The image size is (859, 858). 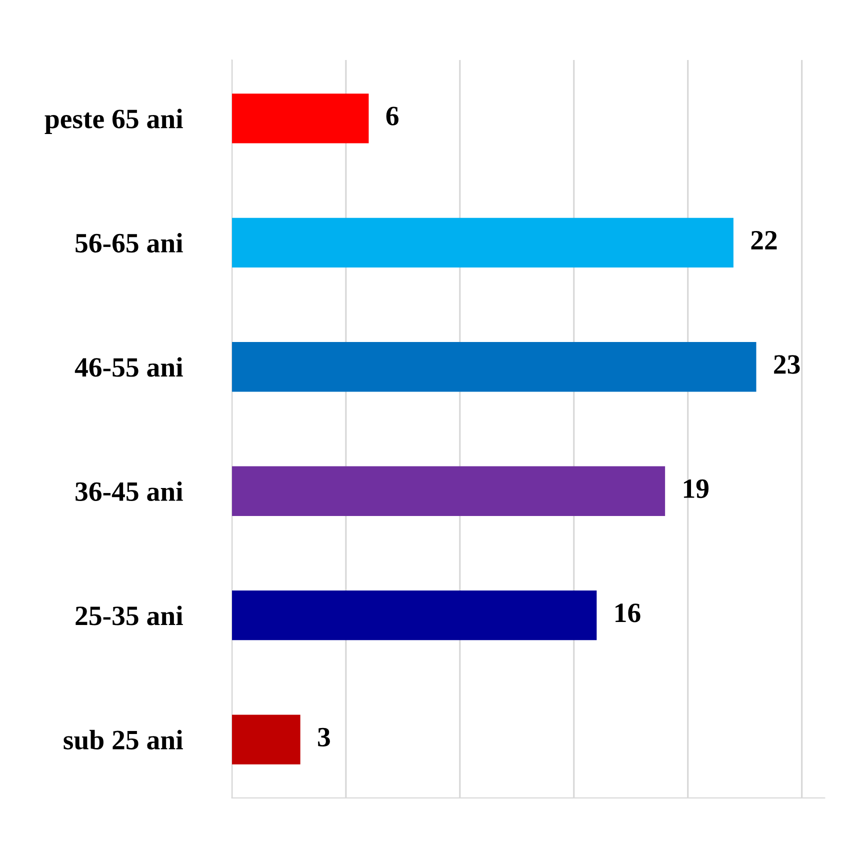 What do you see at coordinates (129, 616) in the screenshot?
I see `y-tick-label: 25-35 ani` at bounding box center [129, 616].